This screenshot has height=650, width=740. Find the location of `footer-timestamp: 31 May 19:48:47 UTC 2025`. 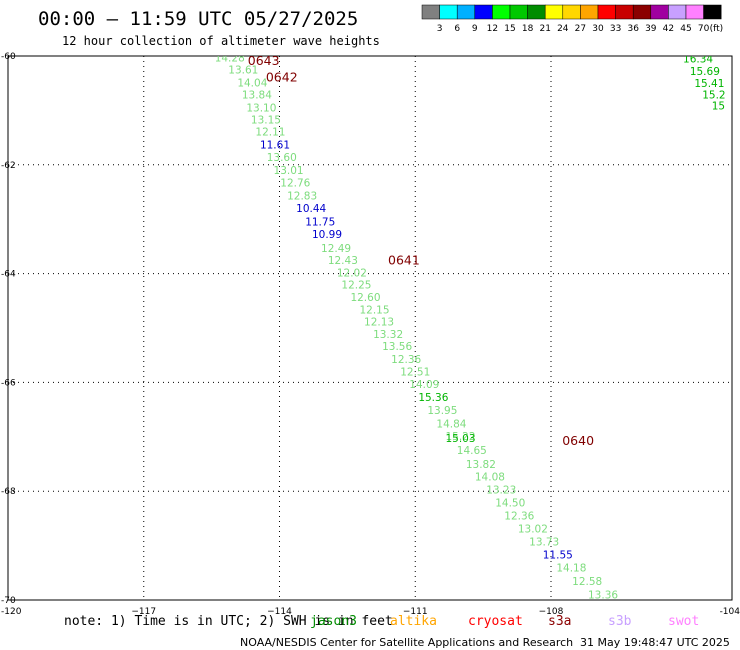

footer-timestamp: 31 May 19:48:47 UTC 2025 is located at coordinates (655, 642).